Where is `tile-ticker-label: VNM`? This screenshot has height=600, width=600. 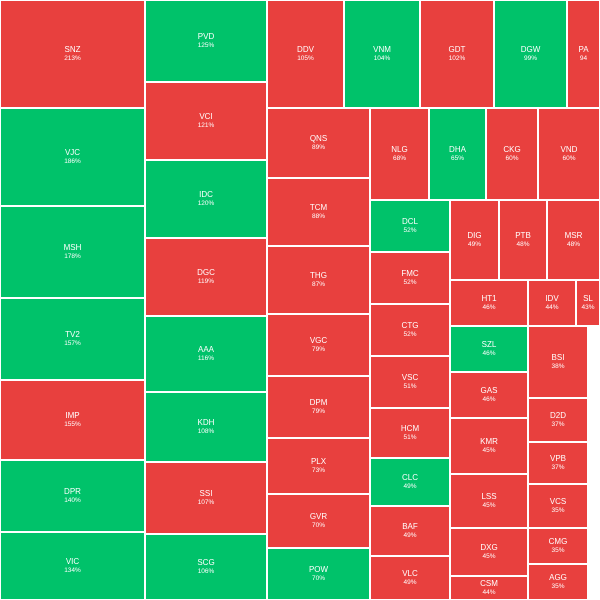
tile-ticker-label: VNM is located at coordinates (382, 49).